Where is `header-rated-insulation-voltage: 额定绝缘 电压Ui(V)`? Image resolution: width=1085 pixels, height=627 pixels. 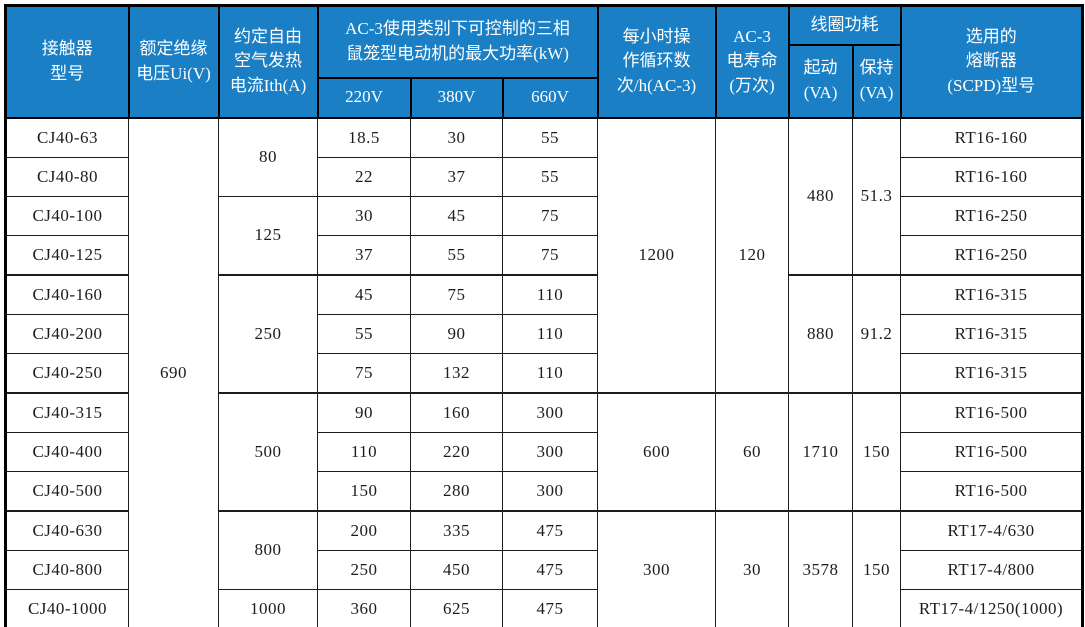
header-rated-insulation-voltage: 额定绝缘 电压Ui(V) is located at coordinates (173, 61).